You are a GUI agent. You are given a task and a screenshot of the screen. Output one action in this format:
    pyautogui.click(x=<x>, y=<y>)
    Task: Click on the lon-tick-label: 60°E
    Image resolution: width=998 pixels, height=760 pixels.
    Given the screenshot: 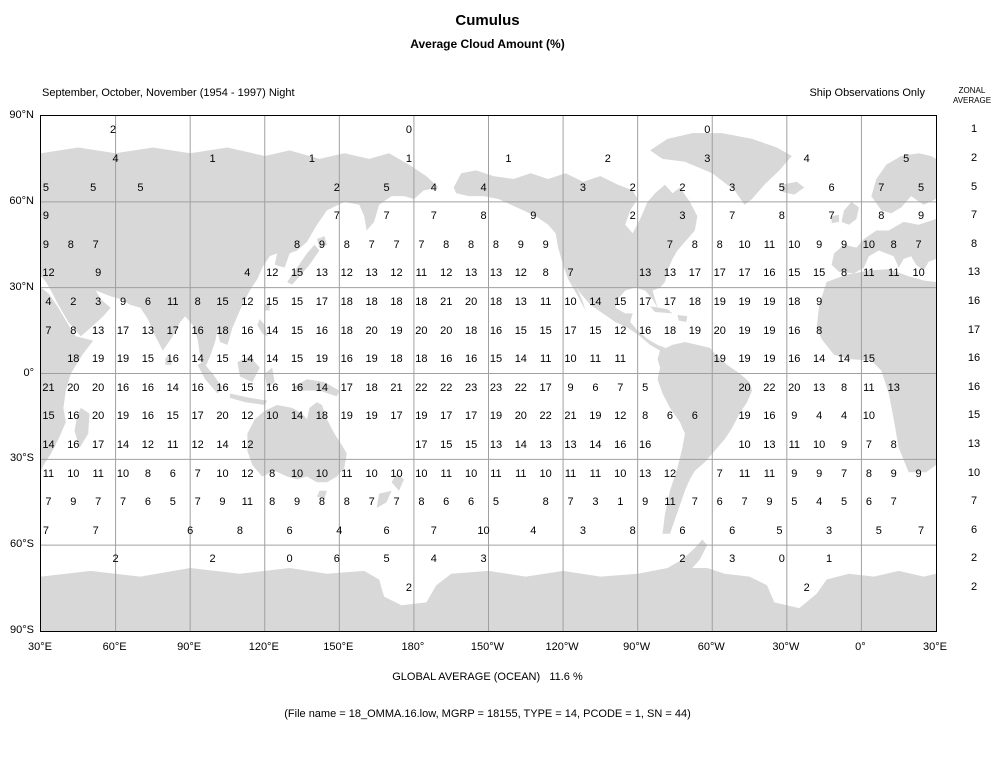 What is the action you would take?
    pyautogui.click(x=114, y=647)
    